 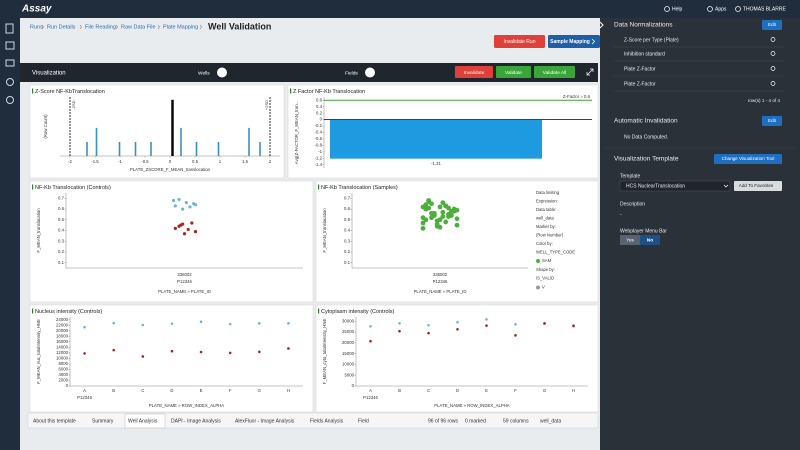 What do you see at coordinates (758, 186) in the screenshot?
I see `favorites-button` at bounding box center [758, 186].